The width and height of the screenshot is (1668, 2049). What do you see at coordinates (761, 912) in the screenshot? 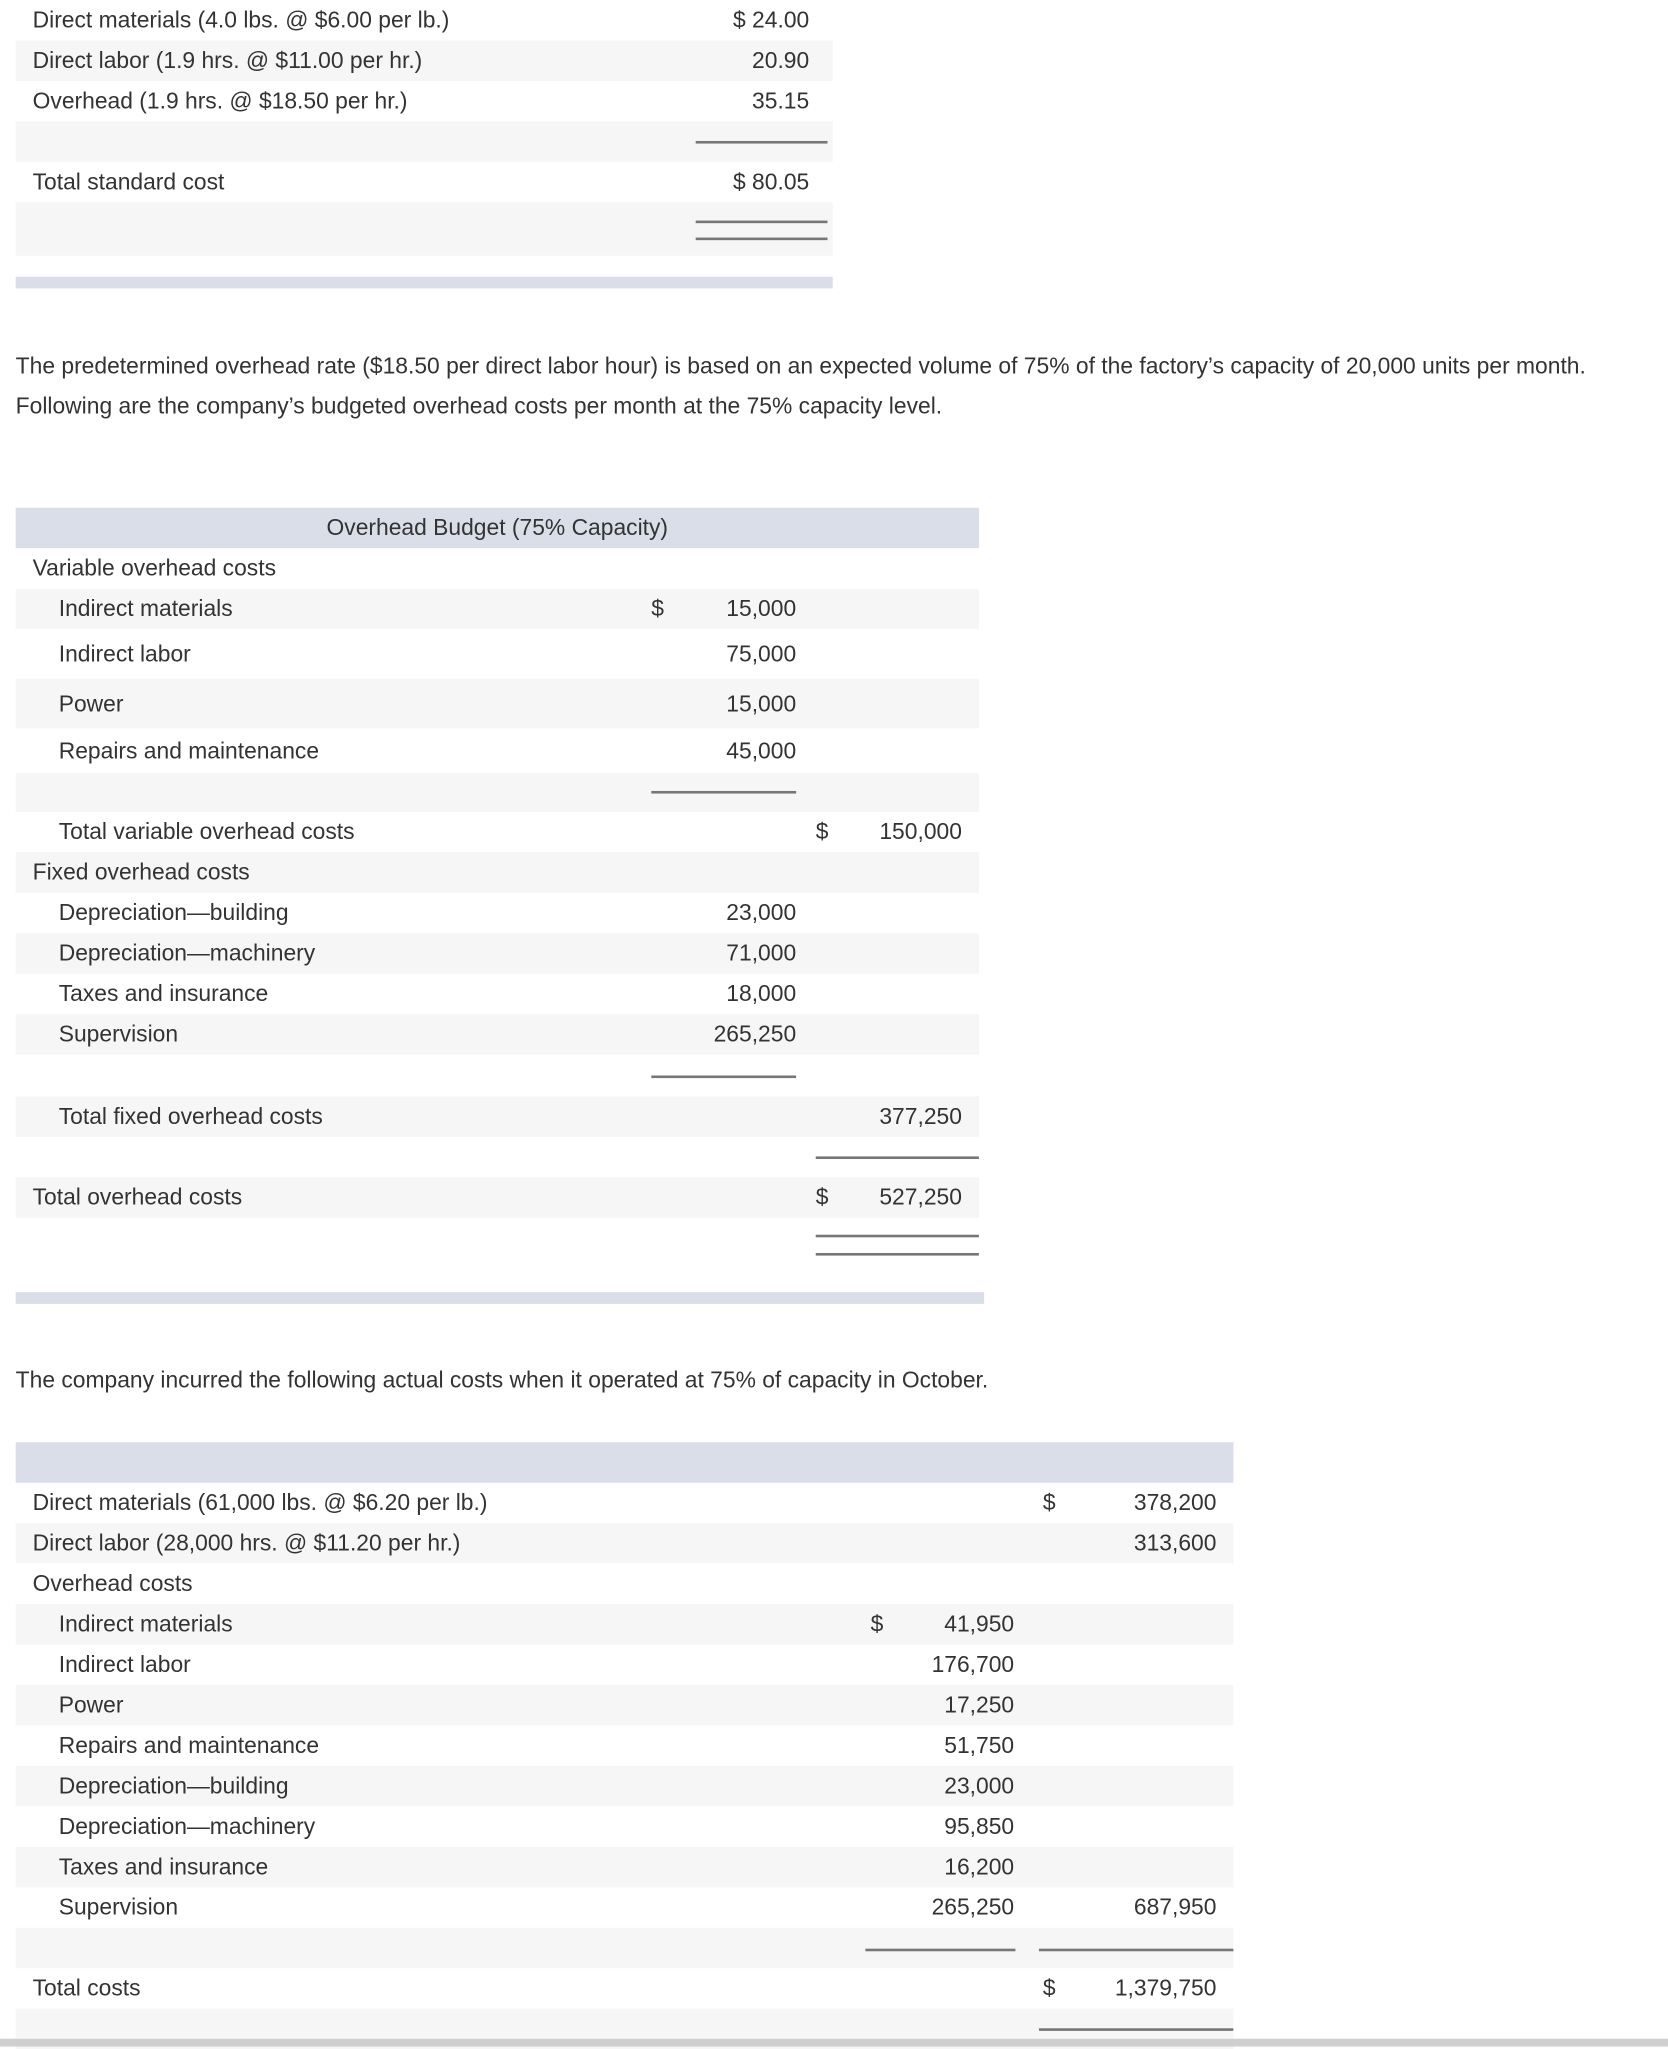
I see `amount-column-1: 23,000` at bounding box center [761, 912].